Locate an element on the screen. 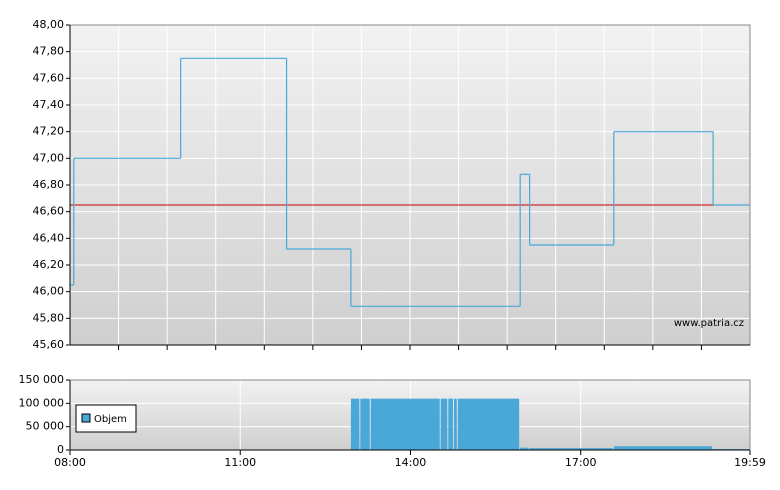  watermark: www.patria.cz is located at coordinates (709, 323).